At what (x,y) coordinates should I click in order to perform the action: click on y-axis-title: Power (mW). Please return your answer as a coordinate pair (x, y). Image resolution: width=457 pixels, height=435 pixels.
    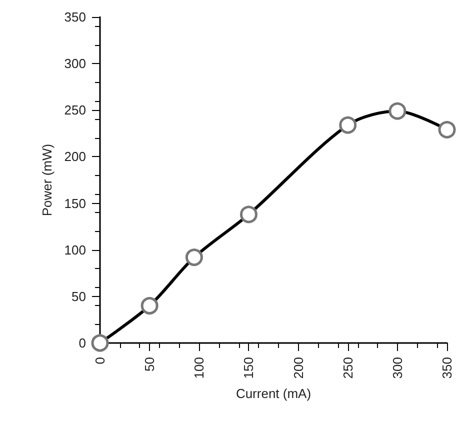
    Looking at the image, I should click on (46, 180).